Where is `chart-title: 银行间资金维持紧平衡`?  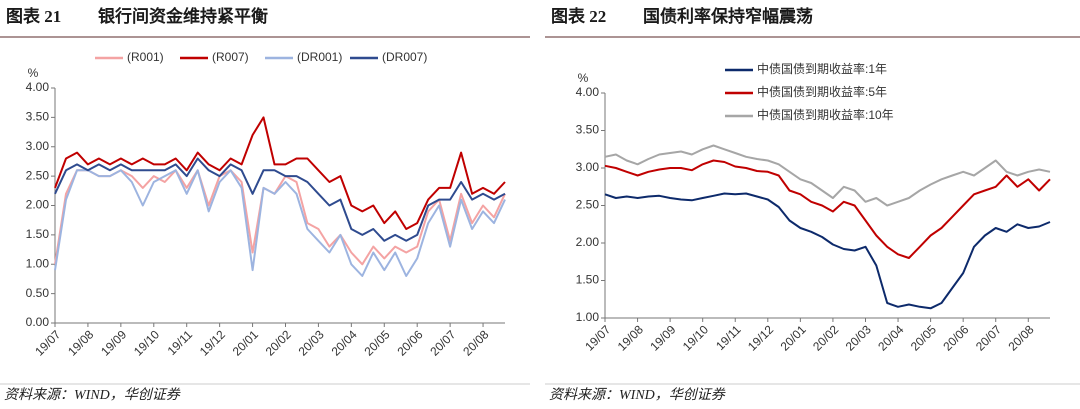
chart-title: 银行间资金维持紧平衡 is located at coordinates (183, 16).